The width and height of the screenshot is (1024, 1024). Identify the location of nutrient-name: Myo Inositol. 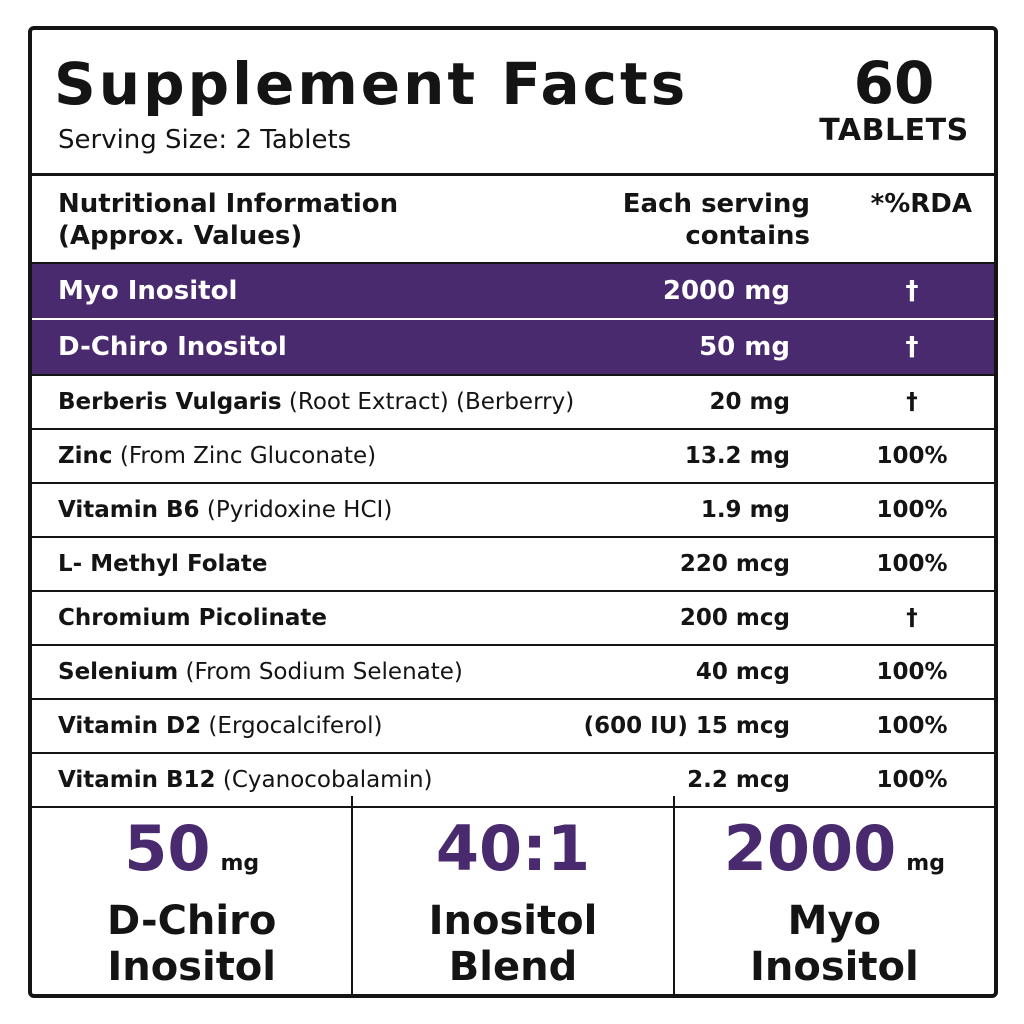
(148, 291).